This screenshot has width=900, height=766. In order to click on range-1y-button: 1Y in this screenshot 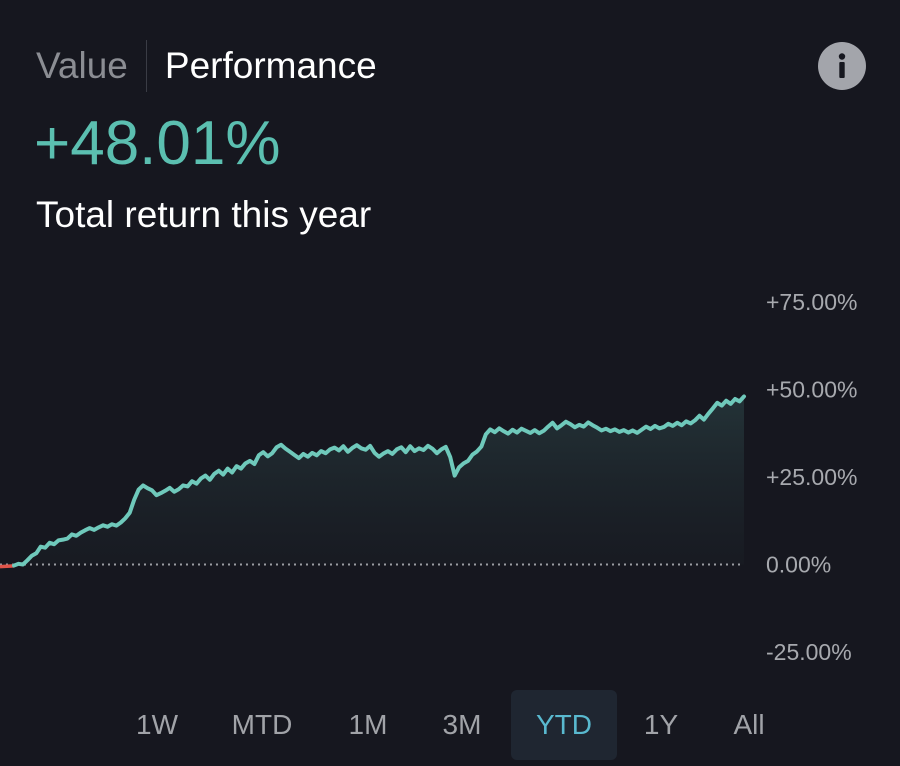, I will do `click(661, 724)`.